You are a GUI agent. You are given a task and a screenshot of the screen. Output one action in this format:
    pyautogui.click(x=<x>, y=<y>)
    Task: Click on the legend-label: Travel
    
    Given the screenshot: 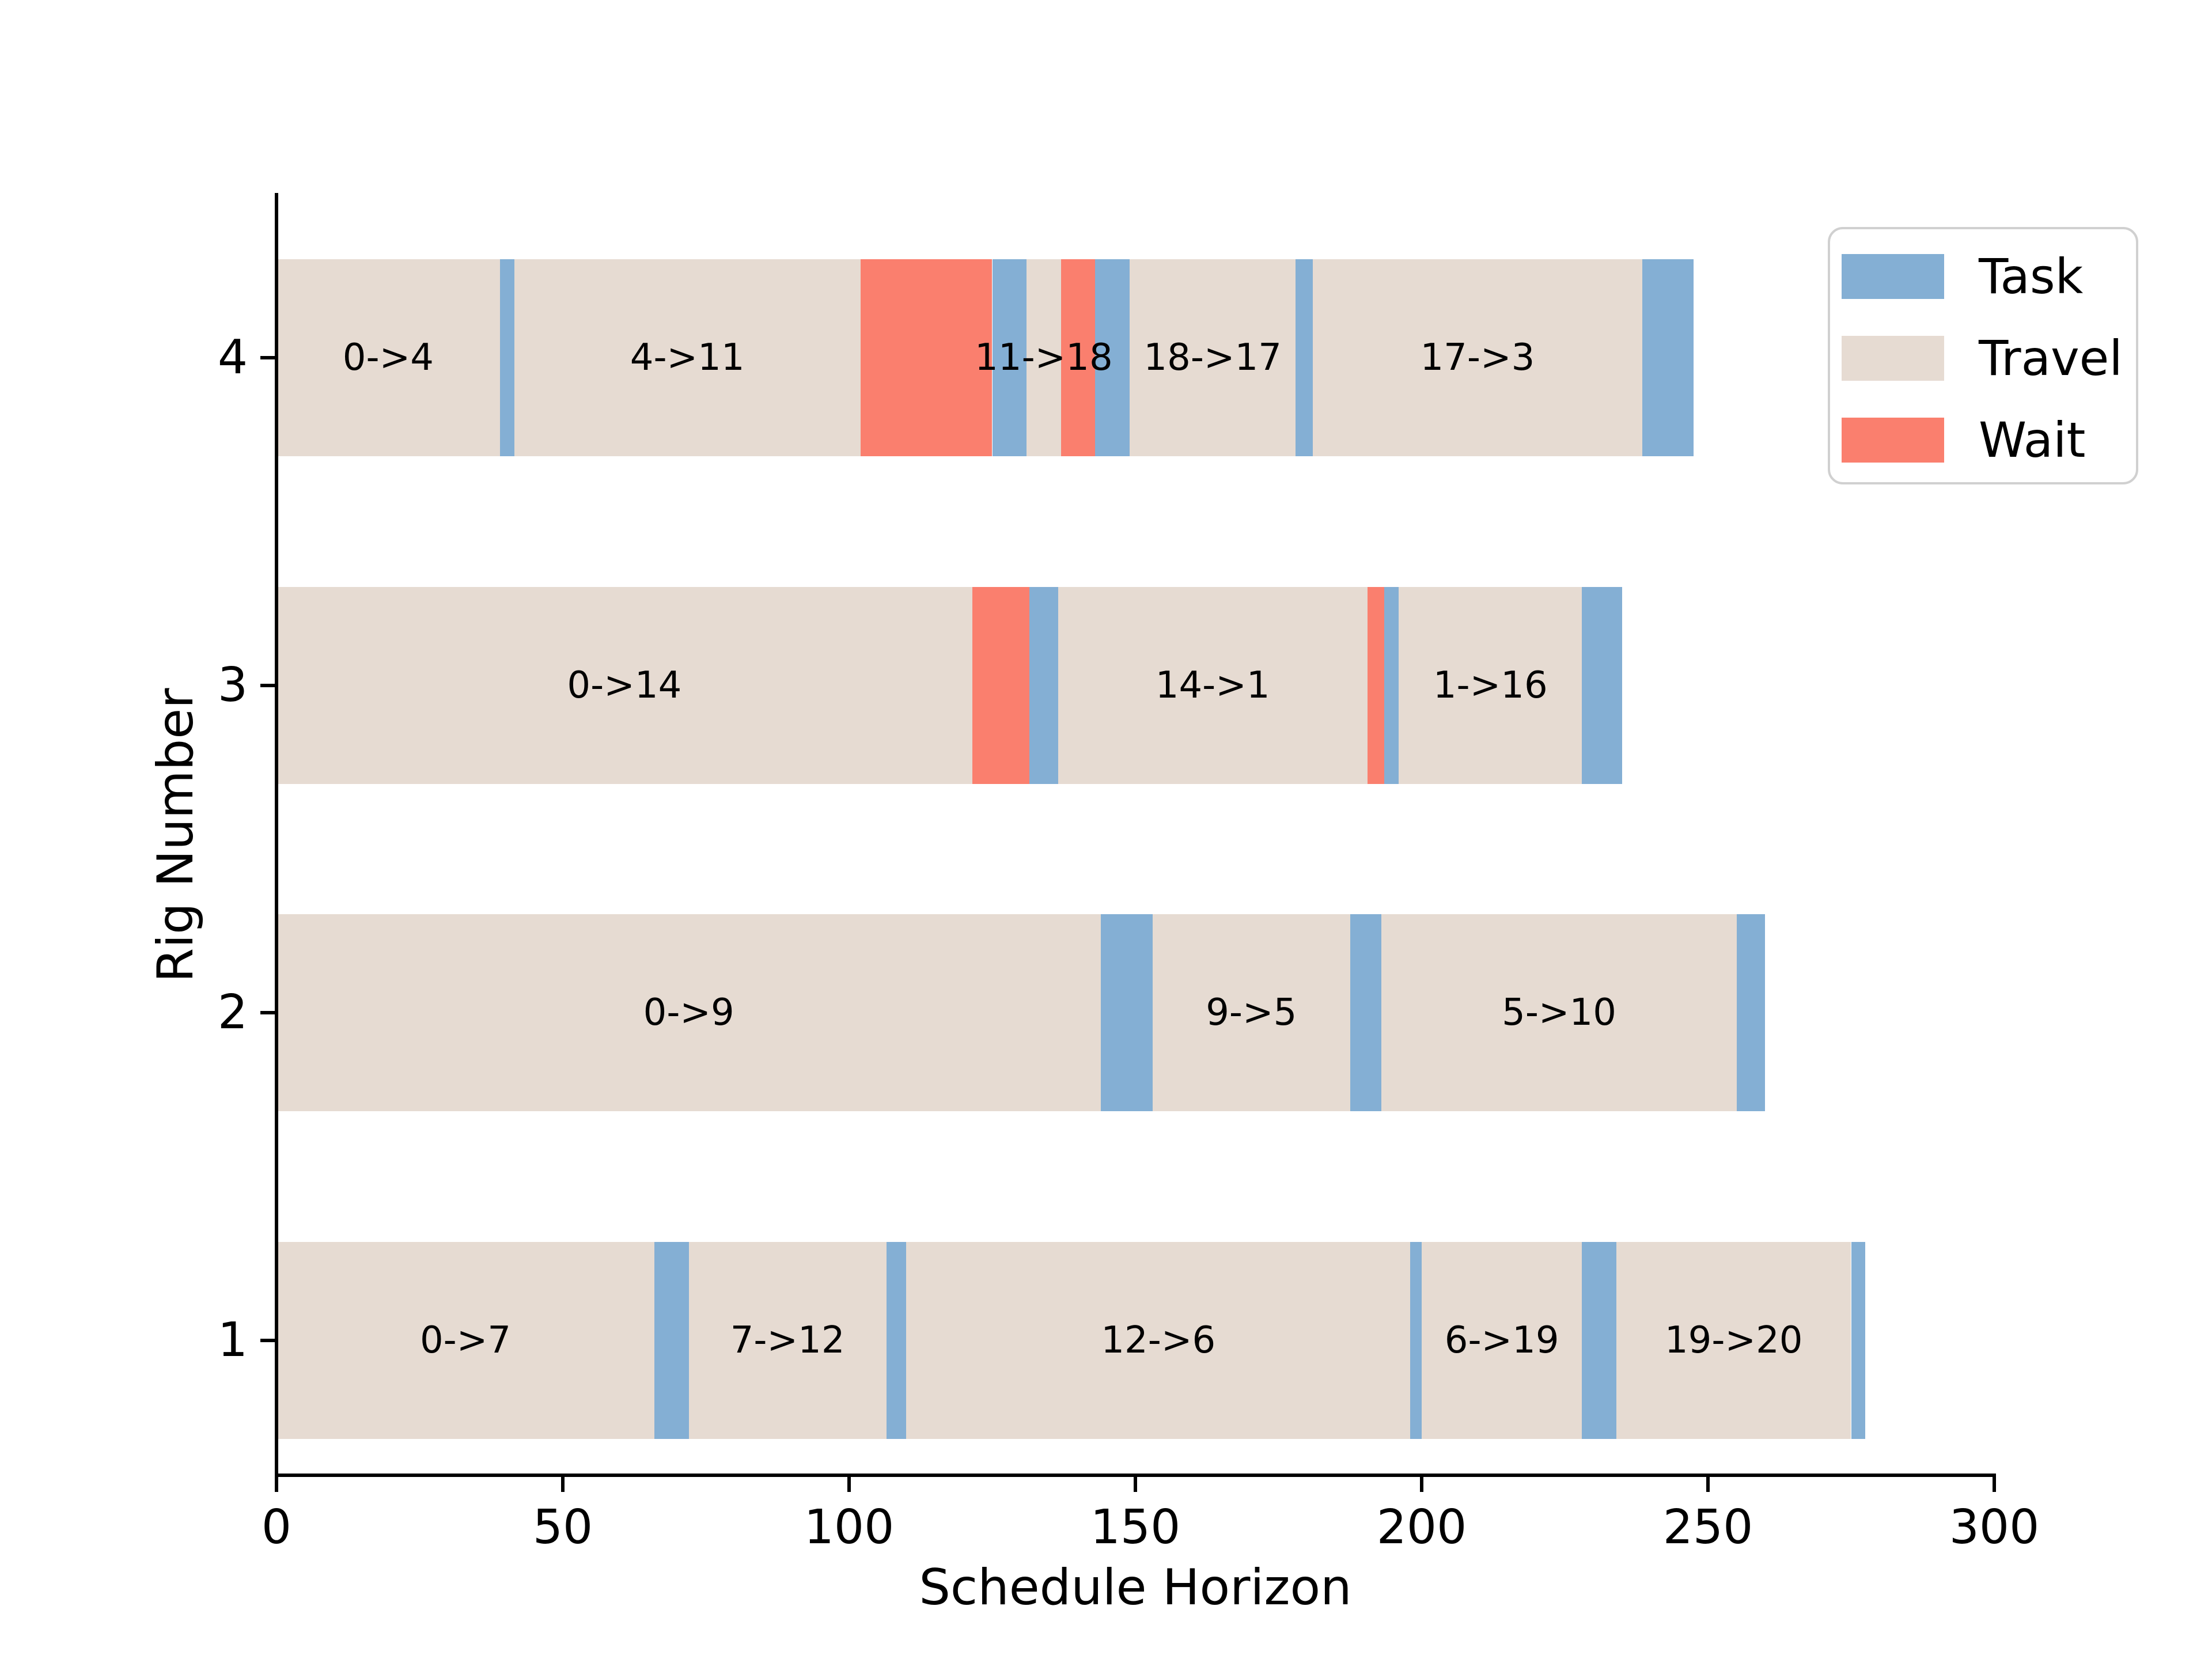 What is the action you would take?
    pyautogui.click(x=2051, y=358)
    